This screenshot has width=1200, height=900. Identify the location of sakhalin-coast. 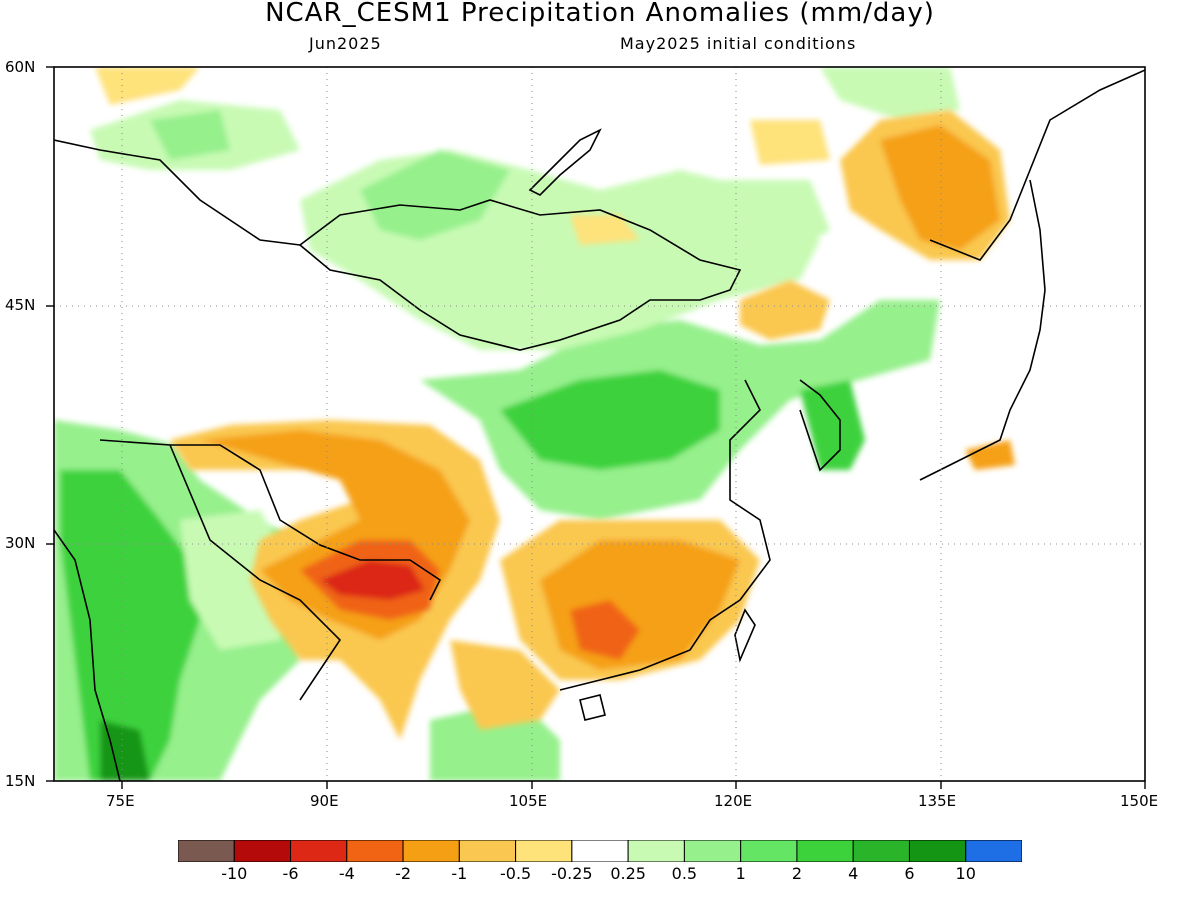
(1037, 235).